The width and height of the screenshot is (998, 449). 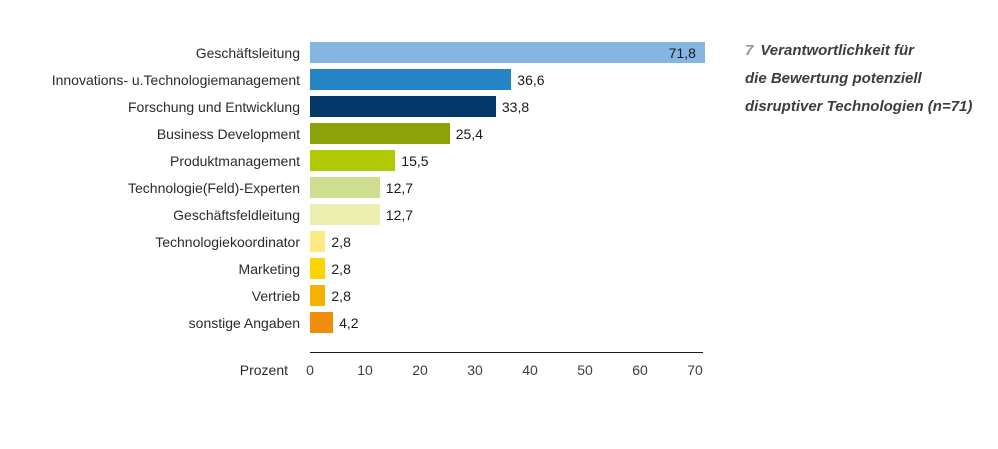 I want to click on category-label: Marketing, so click(x=269, y=268).